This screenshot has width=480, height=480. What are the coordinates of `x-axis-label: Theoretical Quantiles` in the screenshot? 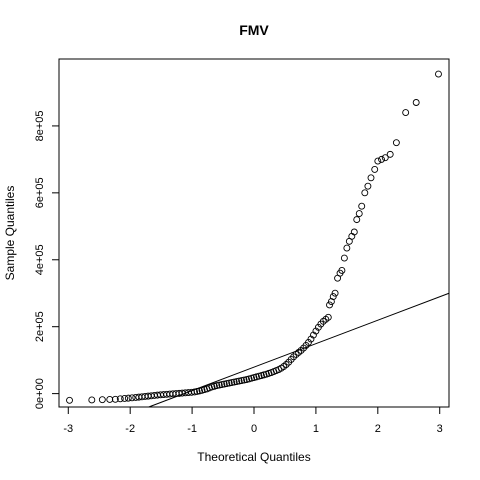 It's located at (253, 457).